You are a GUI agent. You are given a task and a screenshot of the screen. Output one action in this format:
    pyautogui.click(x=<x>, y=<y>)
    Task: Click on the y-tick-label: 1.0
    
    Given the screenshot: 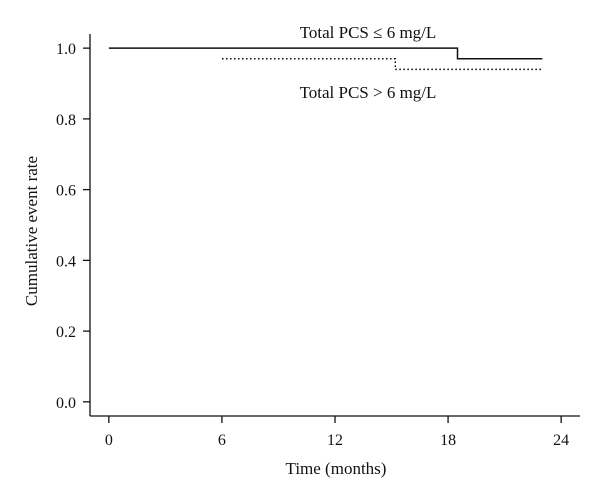 What is the action you would take?
    pyautogui.click(x=66, y=49)
    